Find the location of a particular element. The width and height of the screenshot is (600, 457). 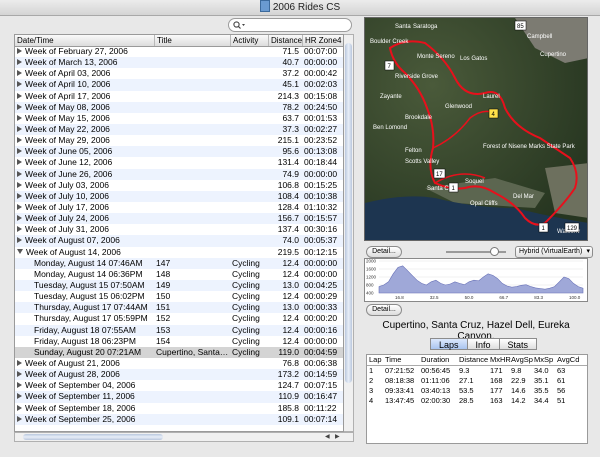

search-input is located at coordinates (290, 25).